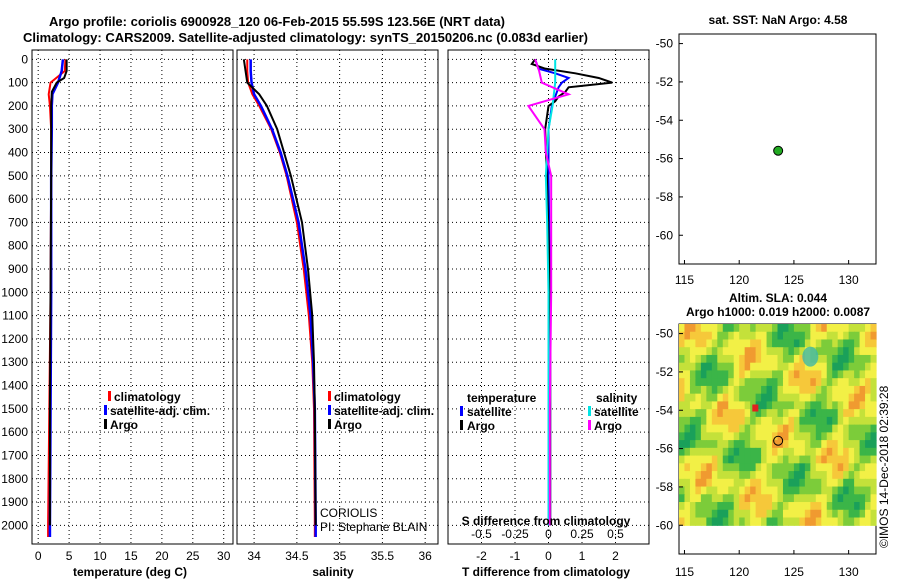  I want to click on x2-tick-label: 0.5, so click(615, 534).